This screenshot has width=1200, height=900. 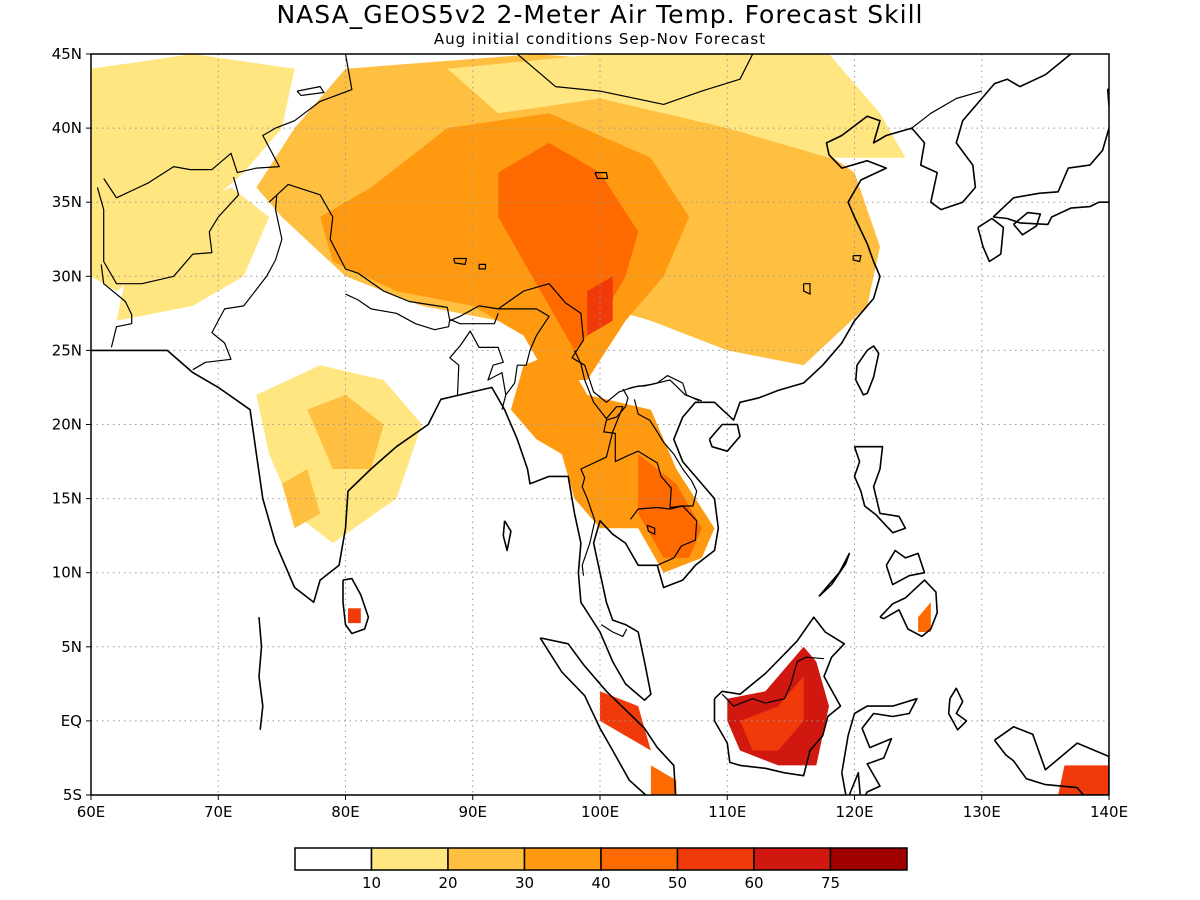 What do you see at coordinates (478, 370) in the screenshot?
I see `border-bangladesh-border` at bounding box center [478, 370].